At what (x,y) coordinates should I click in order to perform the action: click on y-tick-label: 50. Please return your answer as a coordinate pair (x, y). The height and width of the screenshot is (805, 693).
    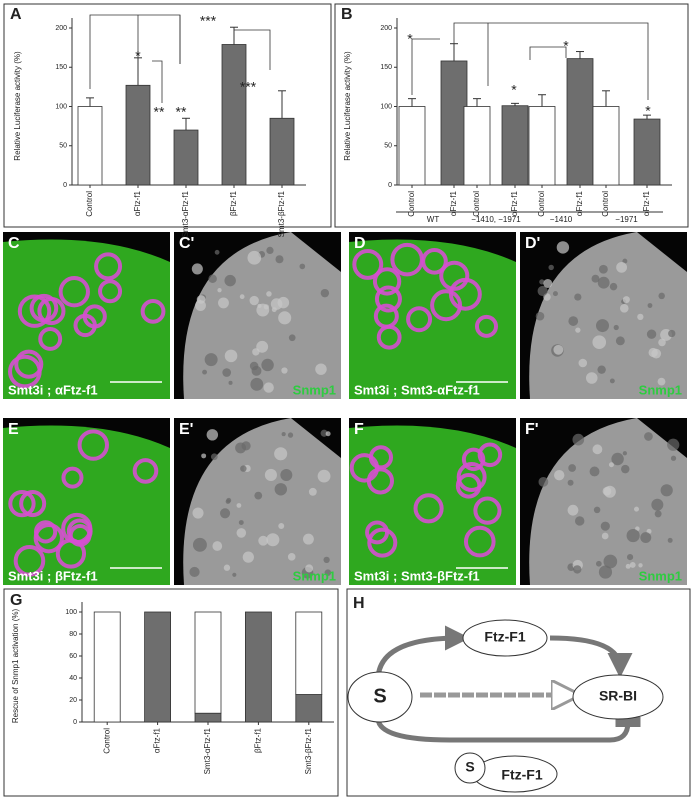
    Looking at the image, I should click on (63, 146).